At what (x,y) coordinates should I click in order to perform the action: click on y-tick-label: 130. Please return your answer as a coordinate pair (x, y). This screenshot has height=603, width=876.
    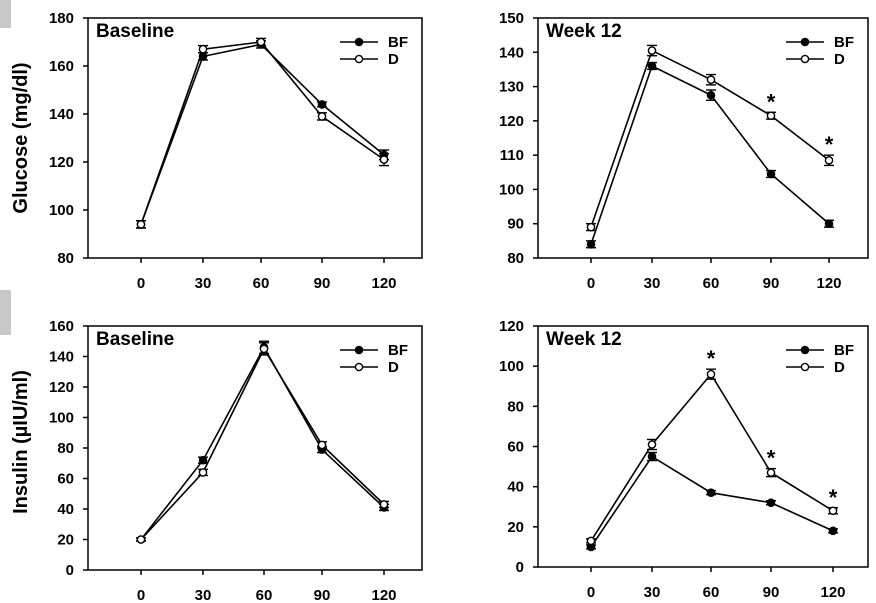
    Looking at the image, I should click on (511, 87).